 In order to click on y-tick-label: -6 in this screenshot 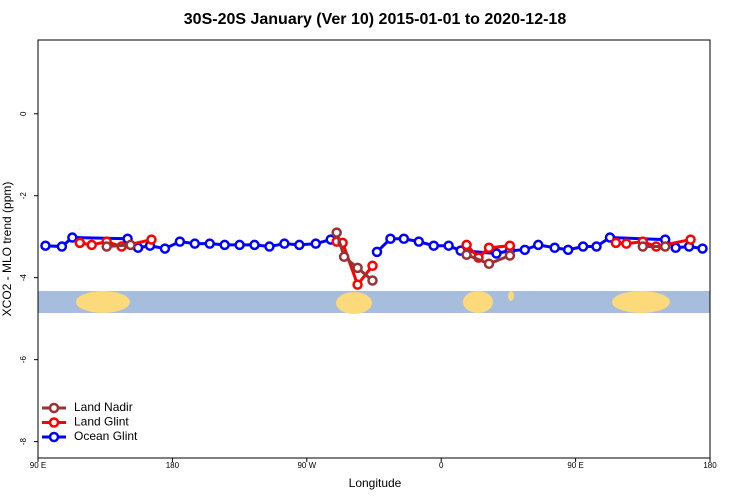, I will do `click(23, 360)`.